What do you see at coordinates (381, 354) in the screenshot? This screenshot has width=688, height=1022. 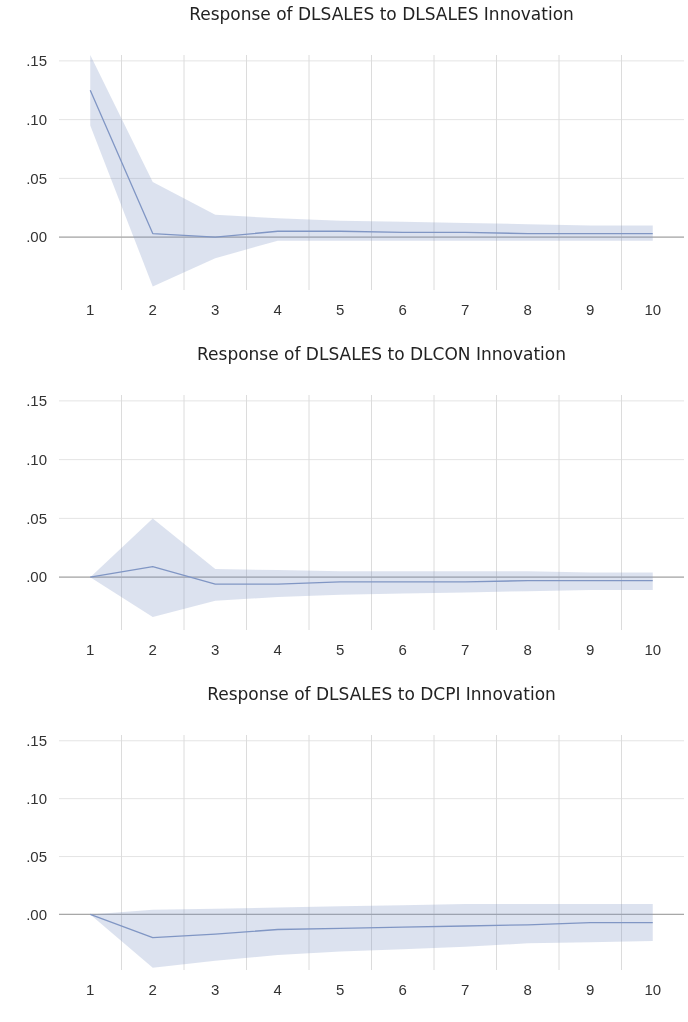 I see `chart-title: Response of DLSALES to DLCON Innovation` at bounding box center [381, 354].